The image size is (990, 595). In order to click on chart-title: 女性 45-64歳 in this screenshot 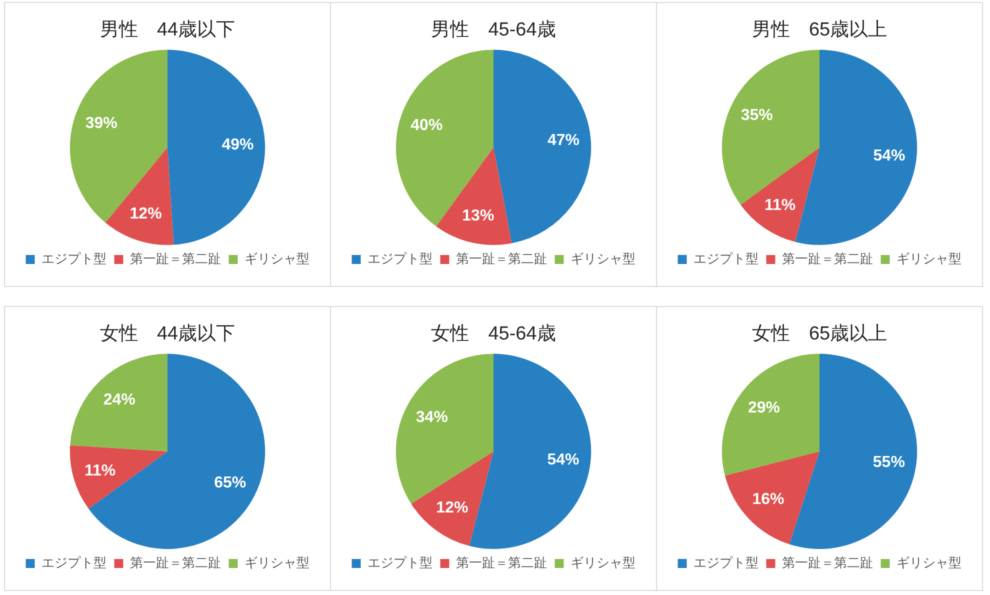, I will do `click(493, 334)`.